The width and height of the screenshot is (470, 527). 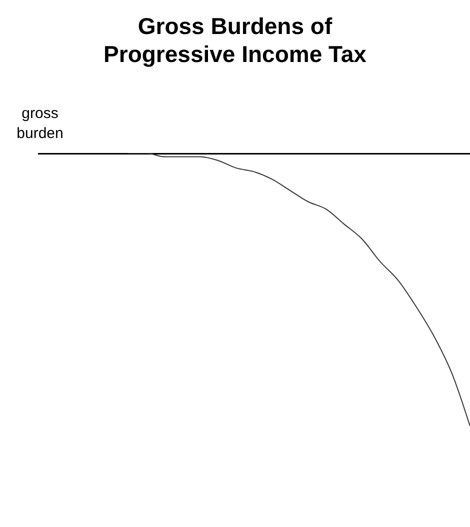 What do you see at coordinates (40, 124) in the screenshot?
I see `y-axis-title: gross burden` at bounding box center [40, 124].